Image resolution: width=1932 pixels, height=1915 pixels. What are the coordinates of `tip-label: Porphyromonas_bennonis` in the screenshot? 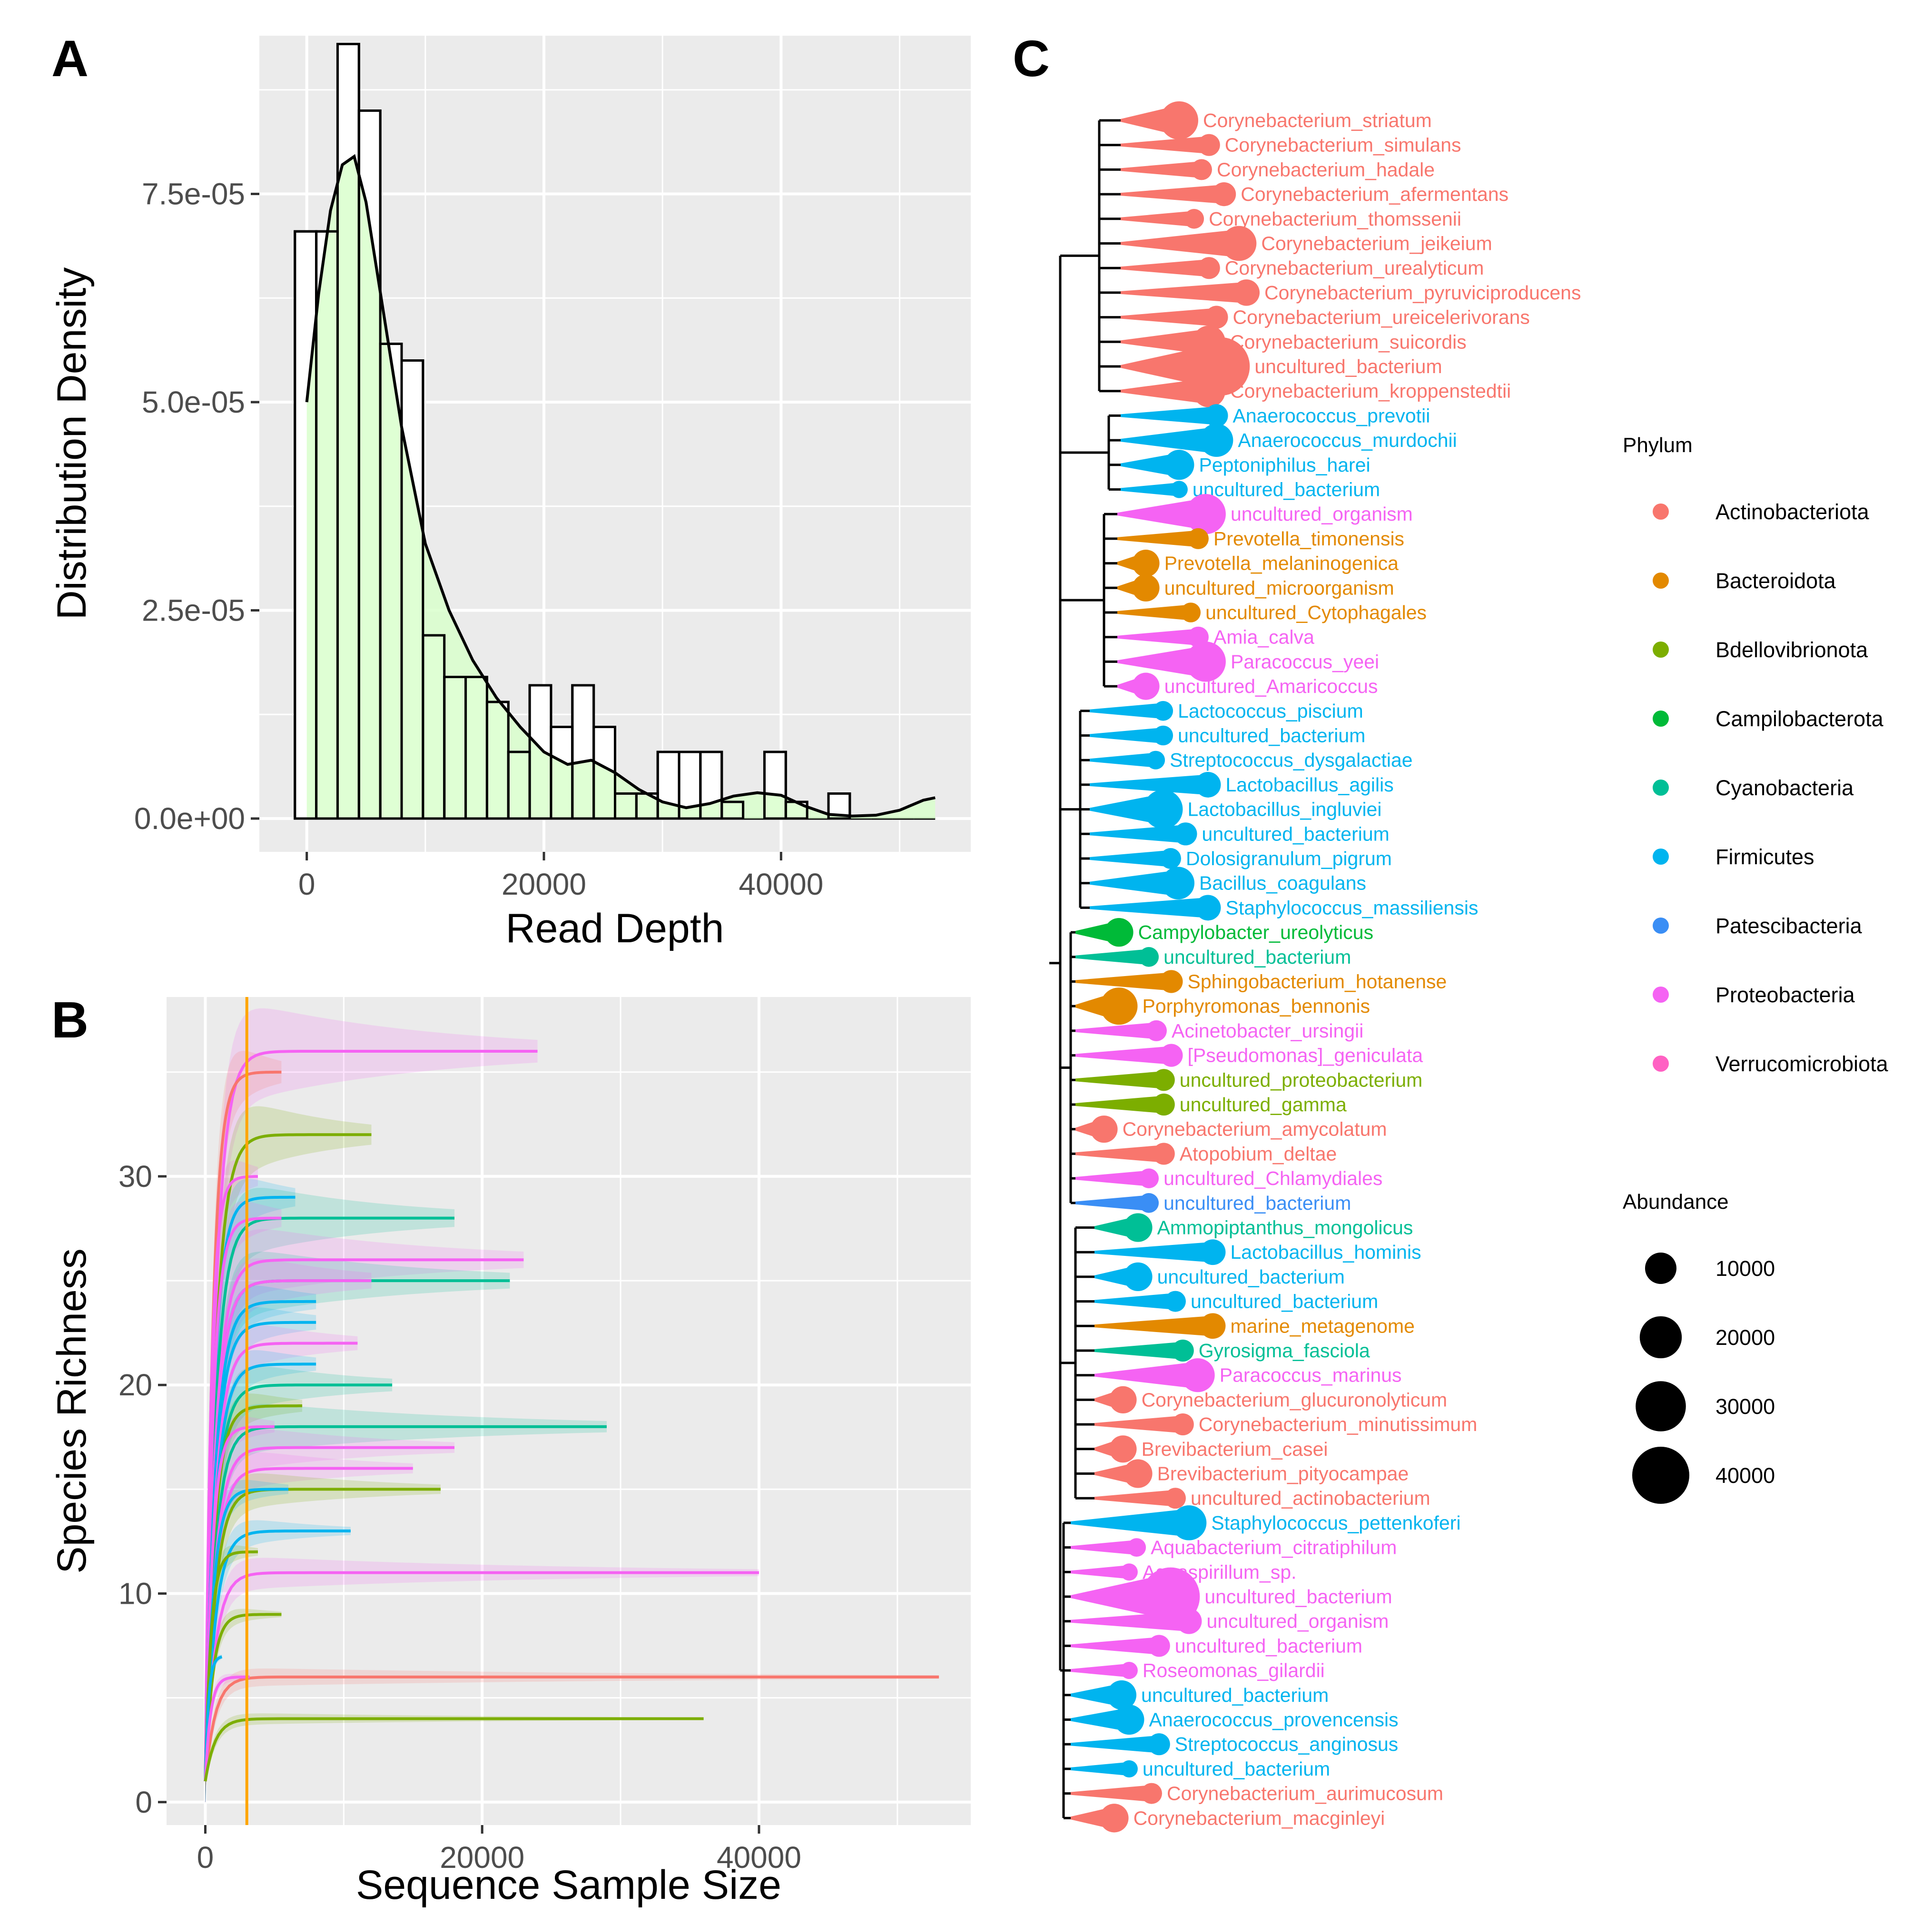 It's located at (1256, 1006).